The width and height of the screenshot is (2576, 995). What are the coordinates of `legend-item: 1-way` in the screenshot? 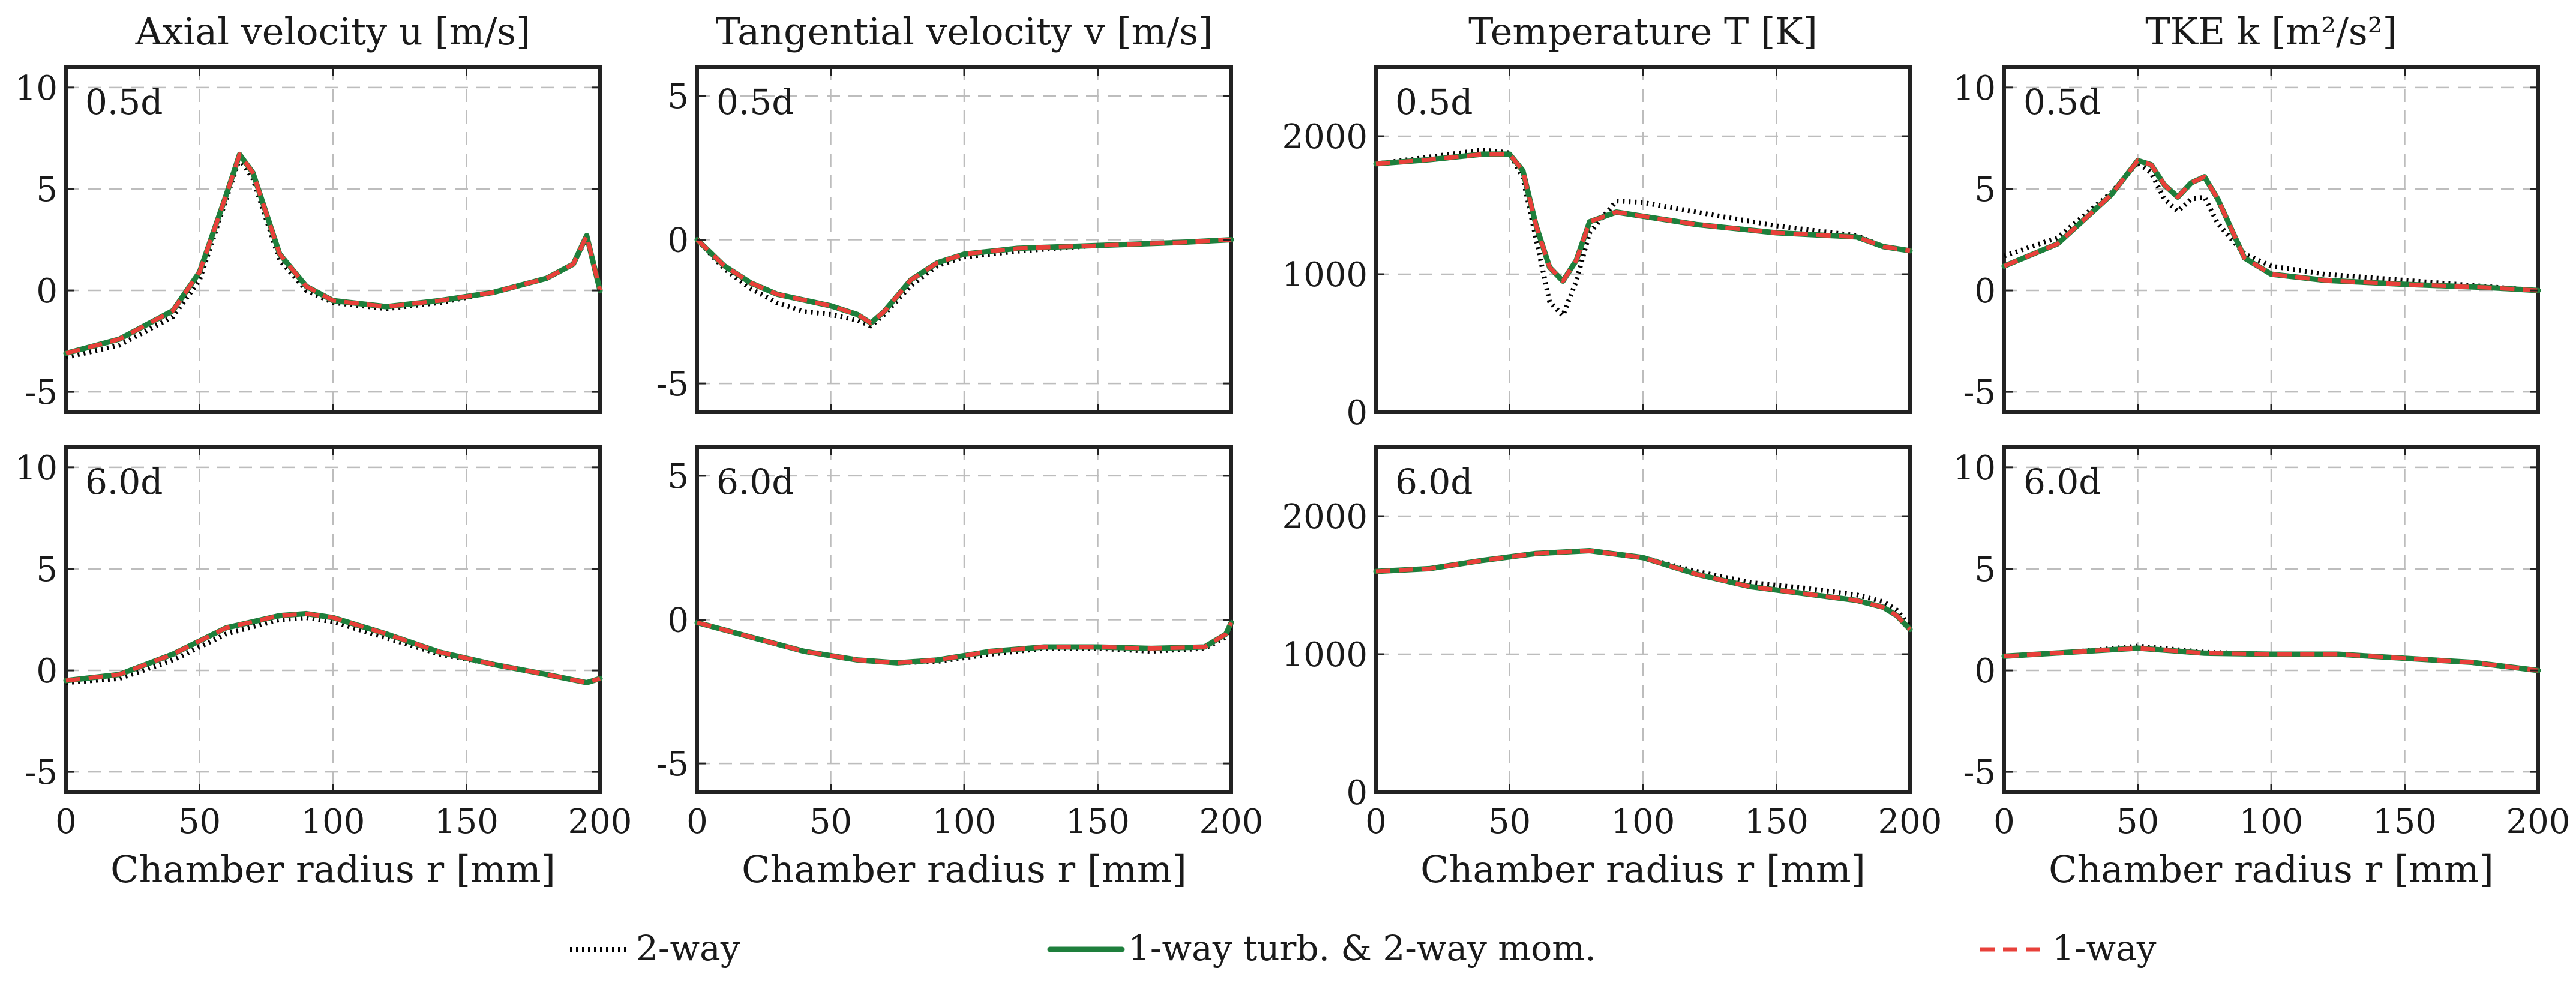 It's located at (2068, 949).